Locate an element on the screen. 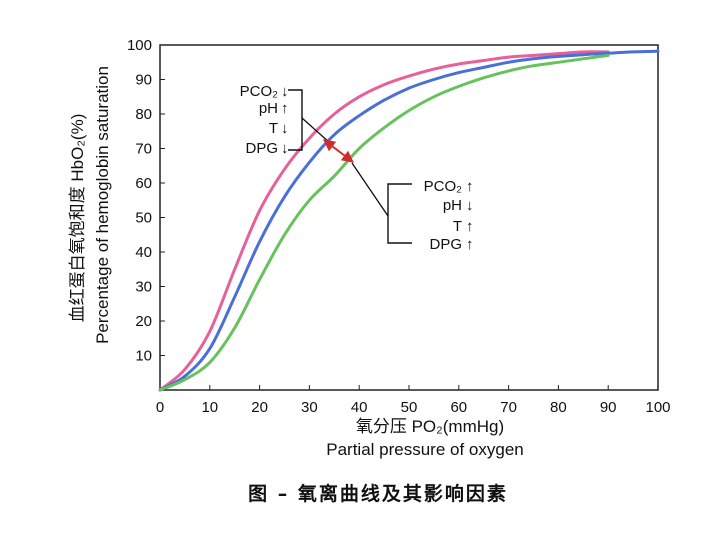 The height and width of the screenshot is (540, 720). y-tick-labels: 10 20 30 40 50 60 70 80 90 100 is located at coordinates (139, 201).